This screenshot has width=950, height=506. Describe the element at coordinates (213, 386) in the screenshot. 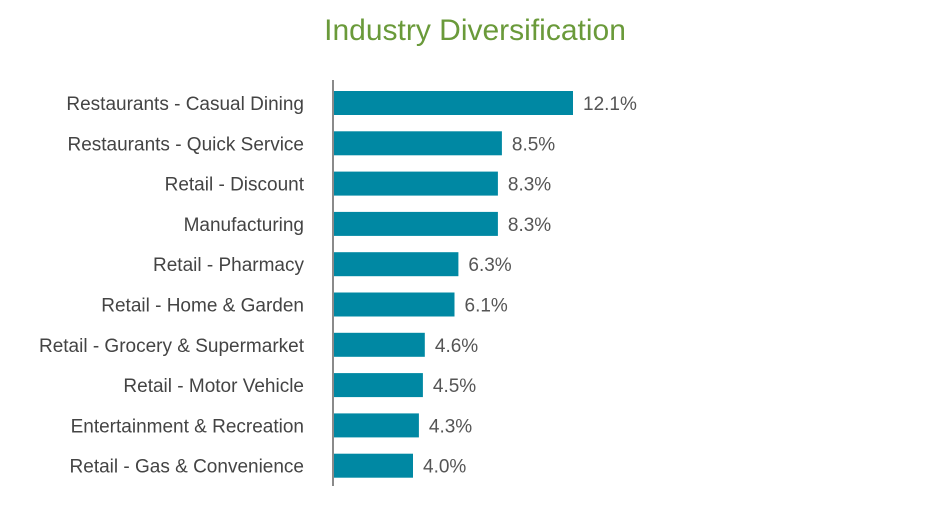

I see `category-label: Retail - Motor Vehicle` at that location.